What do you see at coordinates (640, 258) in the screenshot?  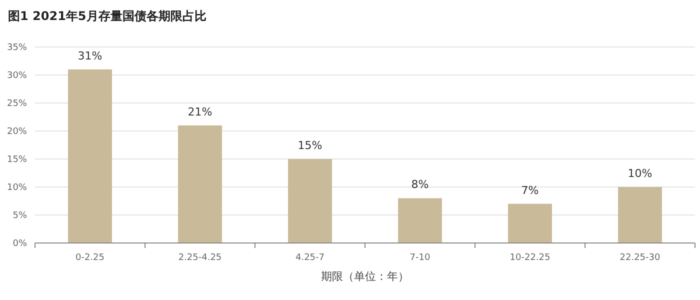 I see `x-tick-label: 22.25-30` at bounding box center [640, 258].